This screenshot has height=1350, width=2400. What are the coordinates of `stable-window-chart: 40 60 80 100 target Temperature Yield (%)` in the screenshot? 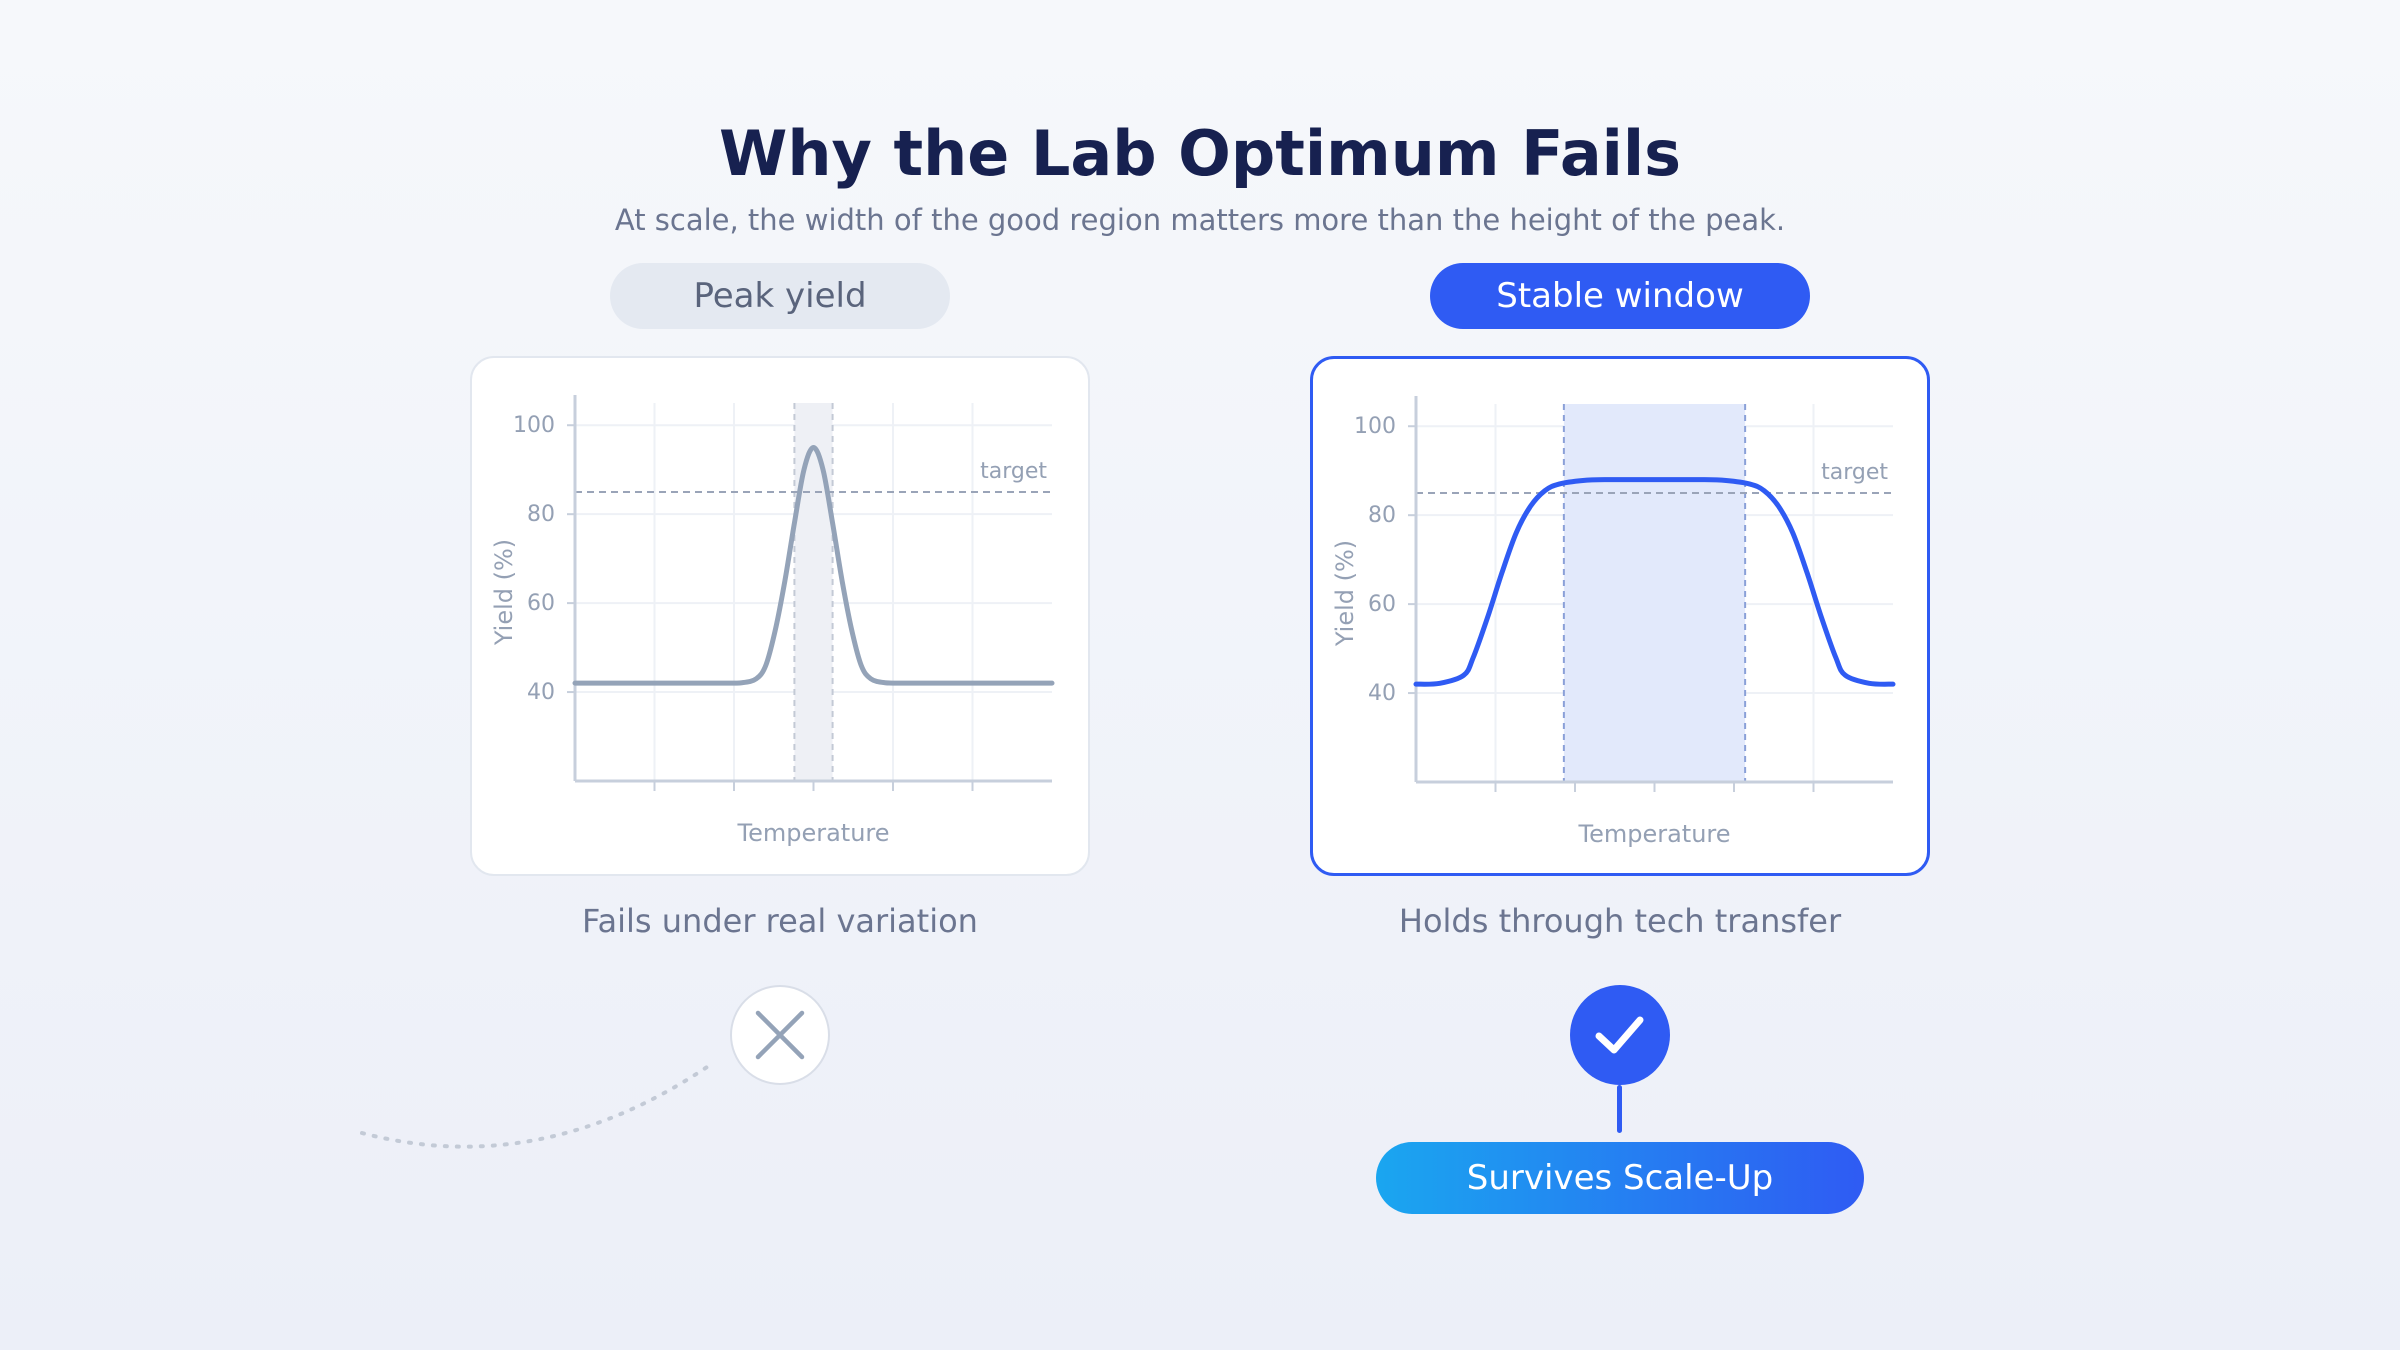 It's located at (1613, 622).